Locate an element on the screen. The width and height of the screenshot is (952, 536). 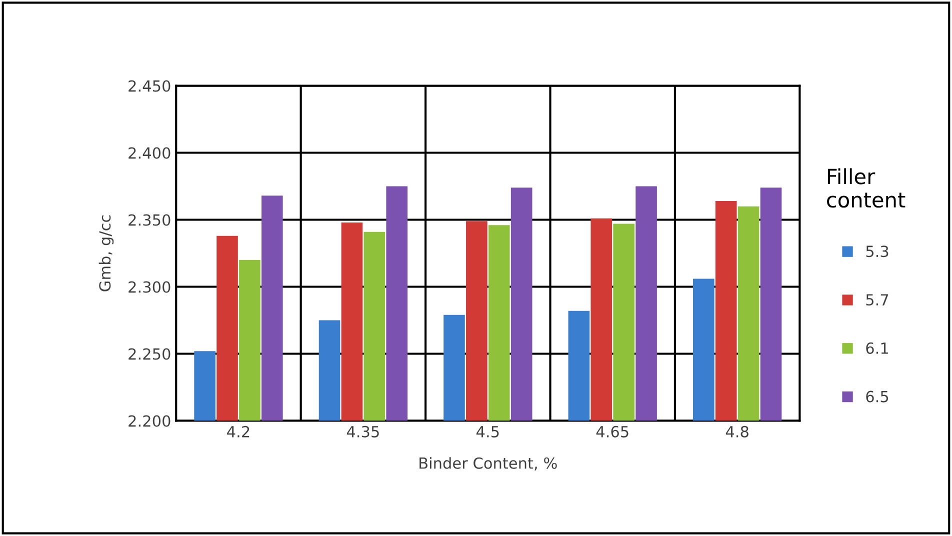
y-tick-label: 2.300 is located at coordinates (149, 287).